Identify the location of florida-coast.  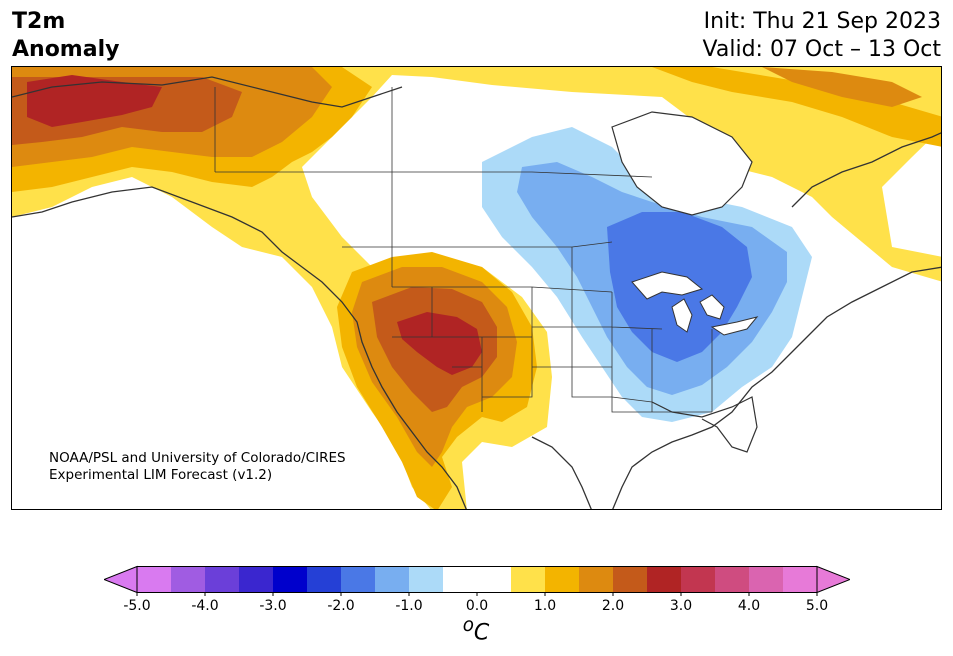
(704, 424).